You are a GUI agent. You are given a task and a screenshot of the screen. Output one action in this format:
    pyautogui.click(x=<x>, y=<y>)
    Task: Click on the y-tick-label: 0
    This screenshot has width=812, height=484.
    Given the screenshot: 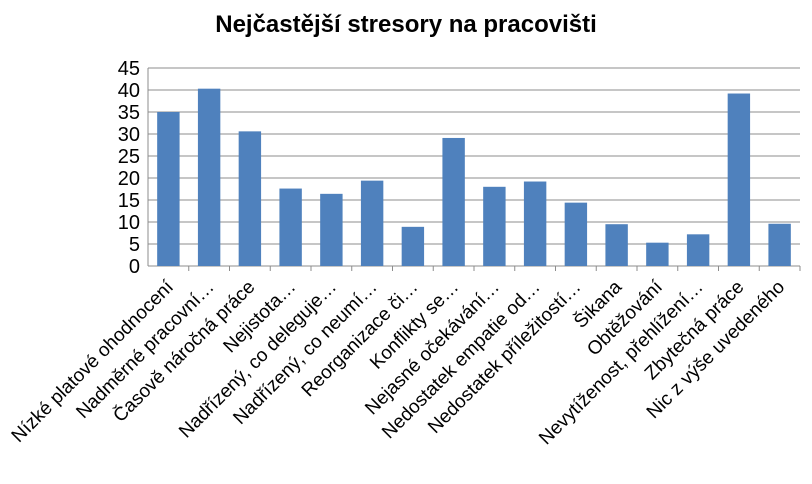 What is the action you would take?
    pyautogui.click(x=134, y=267)
    